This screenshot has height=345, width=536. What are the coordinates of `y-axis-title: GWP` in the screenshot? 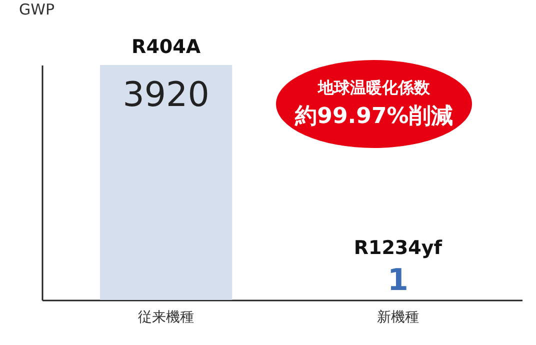 It's located at (36, 9).